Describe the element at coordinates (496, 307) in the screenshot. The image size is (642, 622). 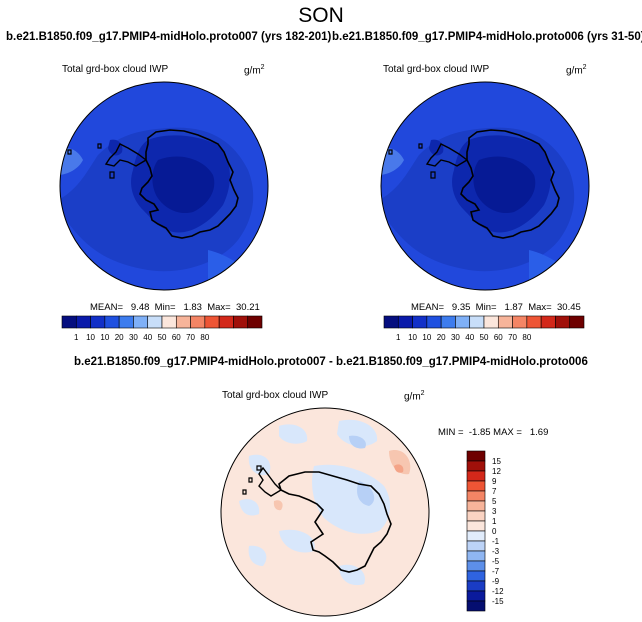
I see `panel-2-stats: MEAN= 9.35 Min= 1.87 Max= 30.45` at that location.